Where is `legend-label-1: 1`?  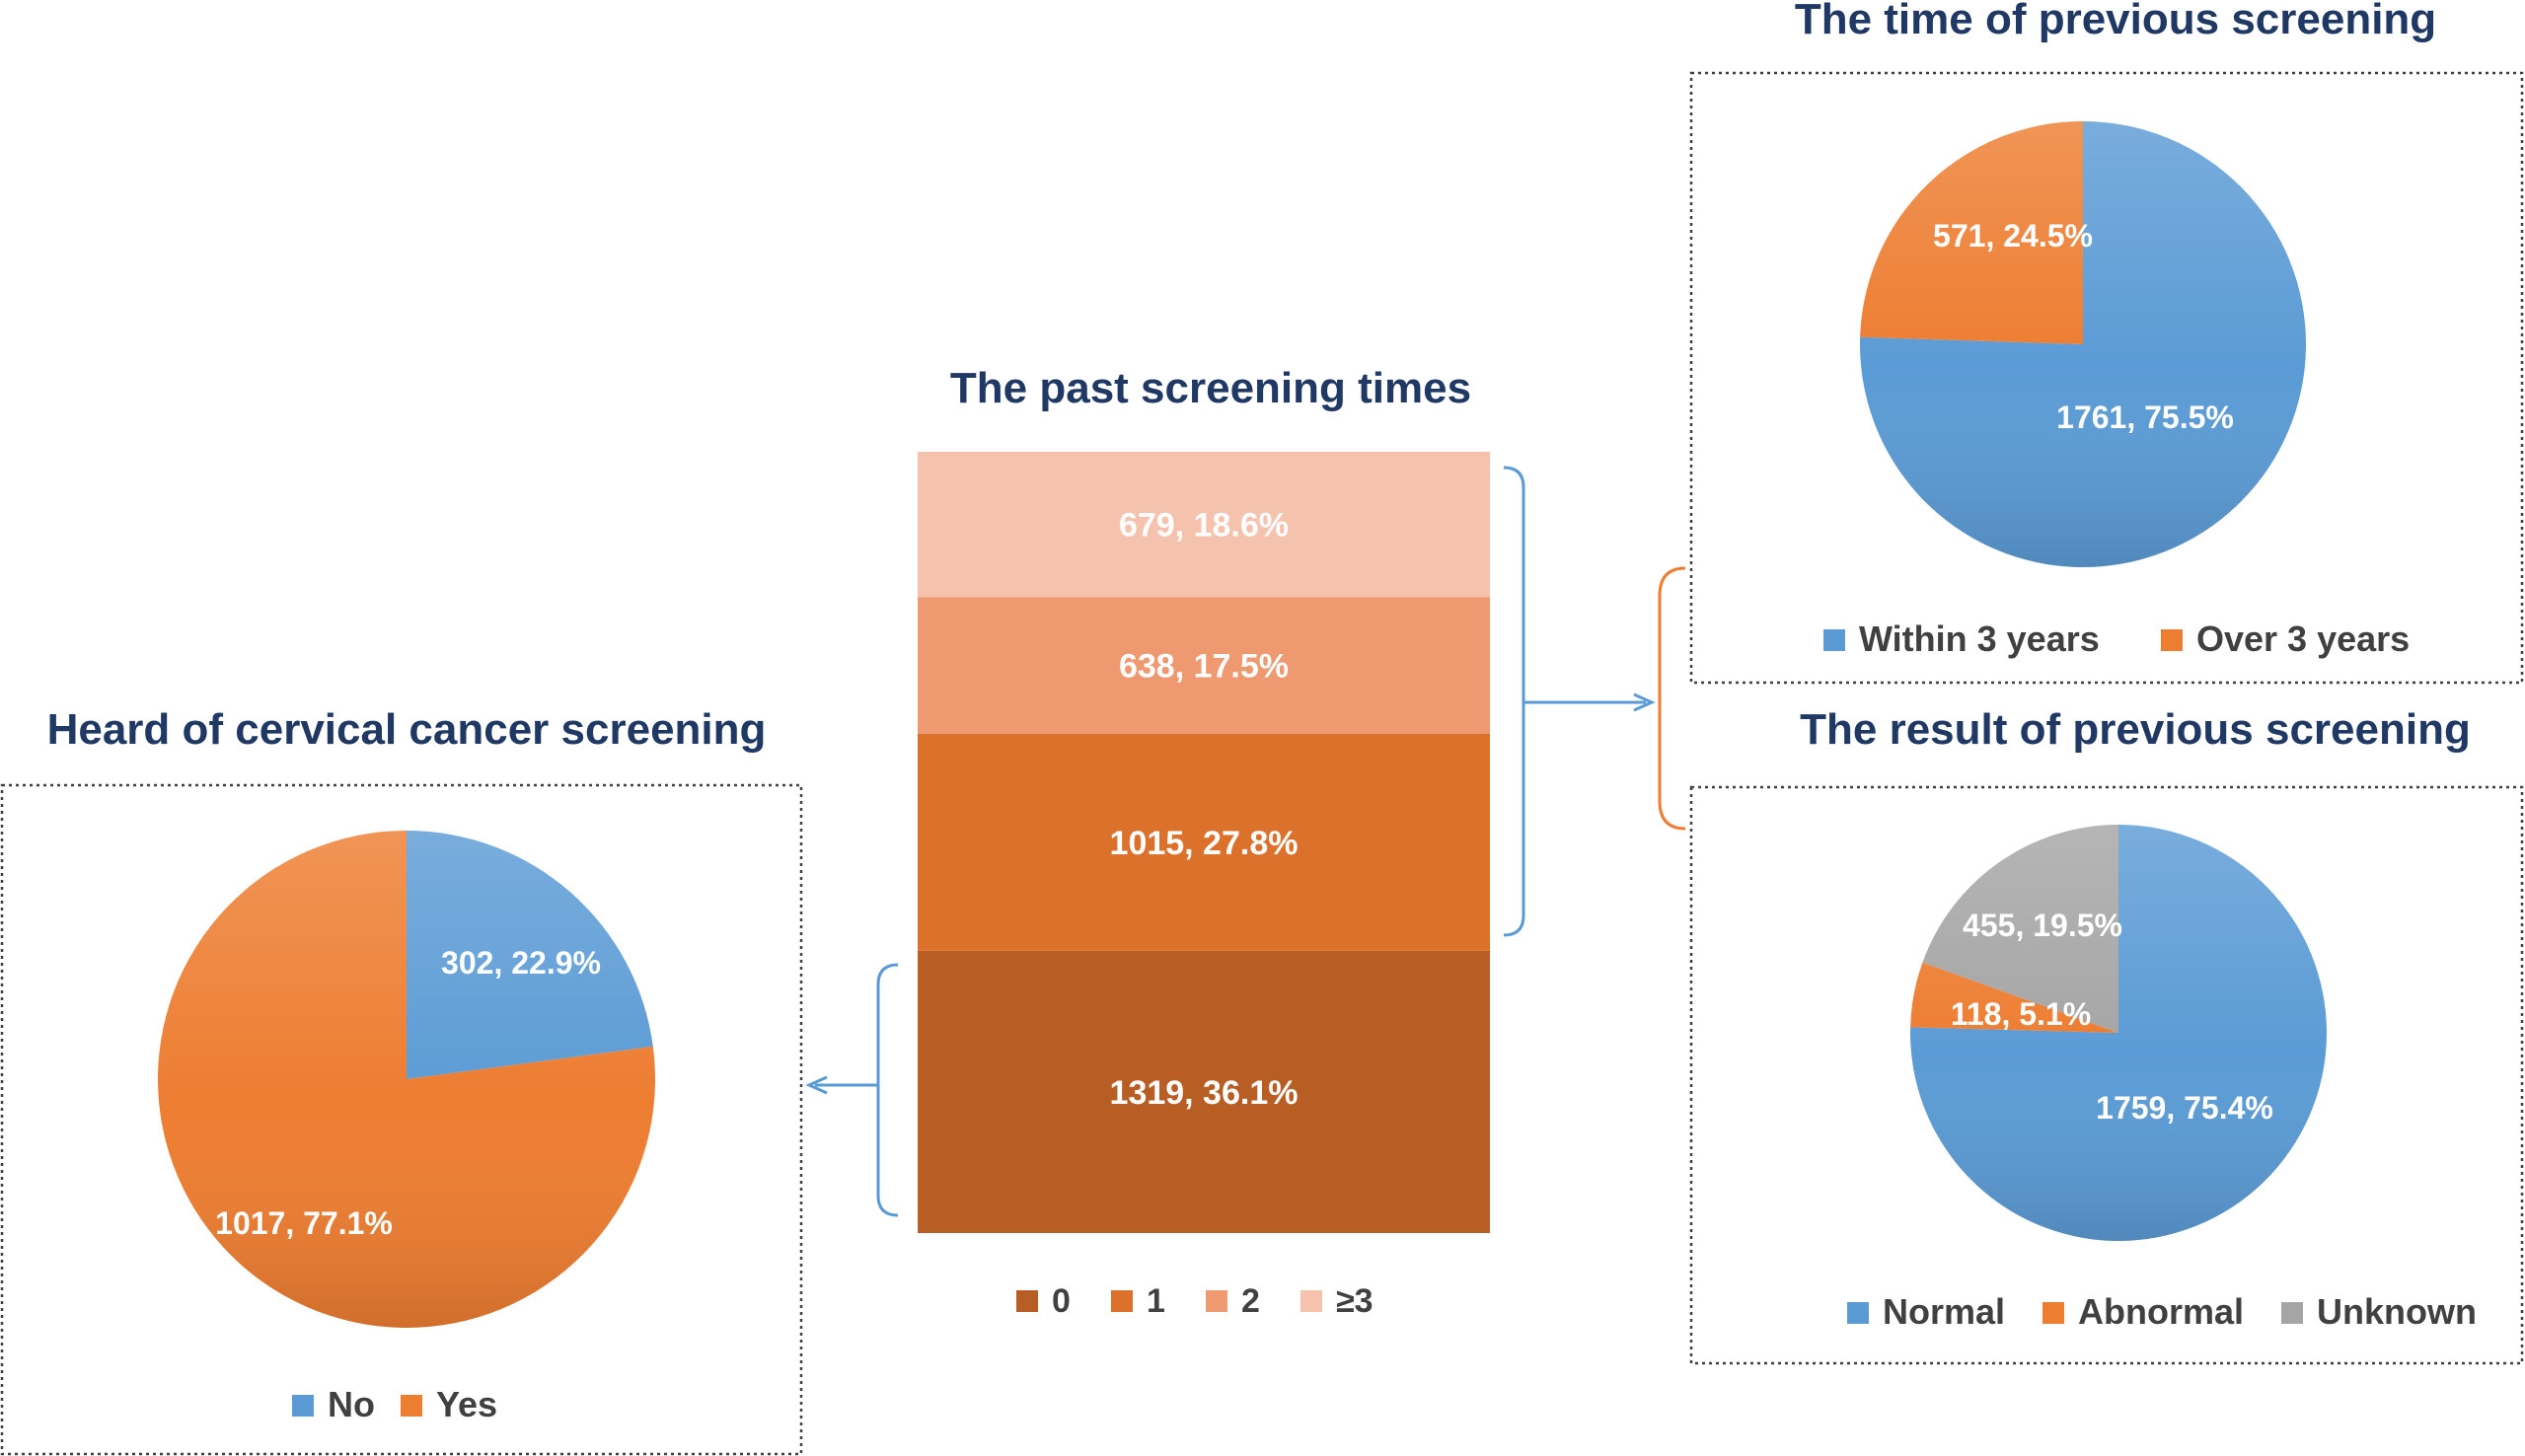 legend-label-1: 1 is located at coordinates (1156, 1301).